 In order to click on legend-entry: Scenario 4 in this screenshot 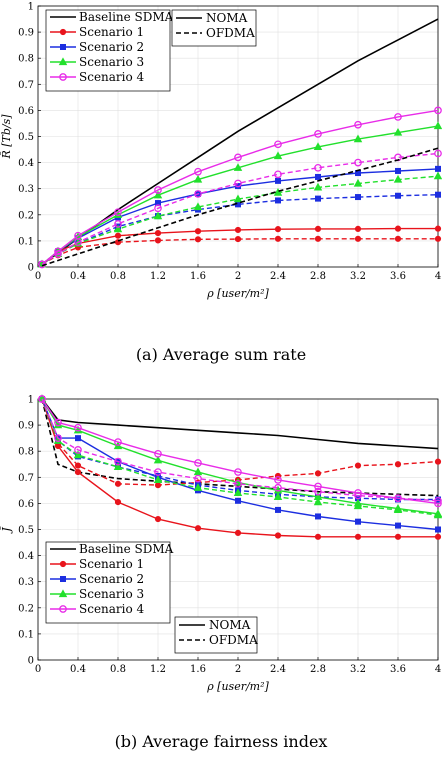, I will do `click(97, 609)`.